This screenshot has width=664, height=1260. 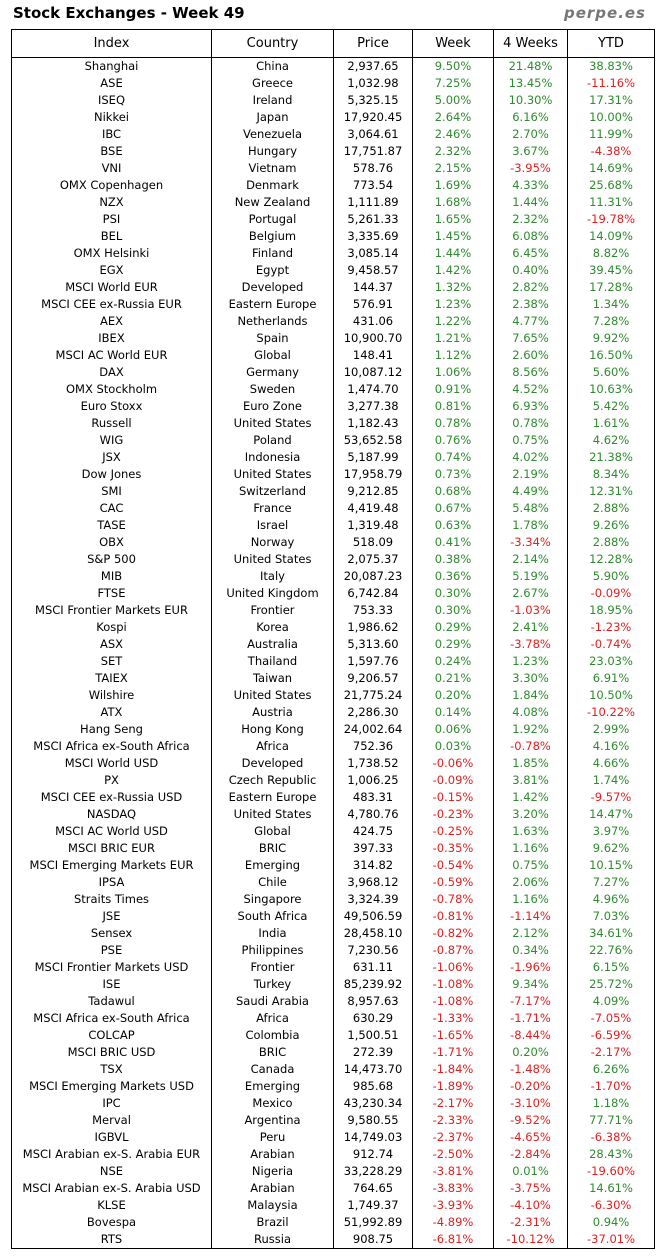 I want to click on cell: 1.78%, so click(x=530, y=525).